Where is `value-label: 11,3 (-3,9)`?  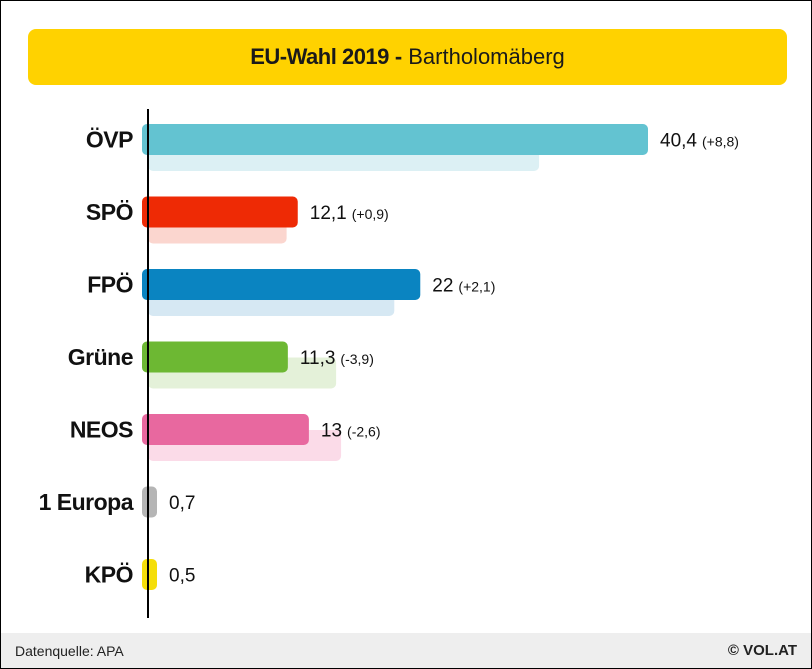 value-label: 11,3 (-3,9) is located at coordinates (337, 358).